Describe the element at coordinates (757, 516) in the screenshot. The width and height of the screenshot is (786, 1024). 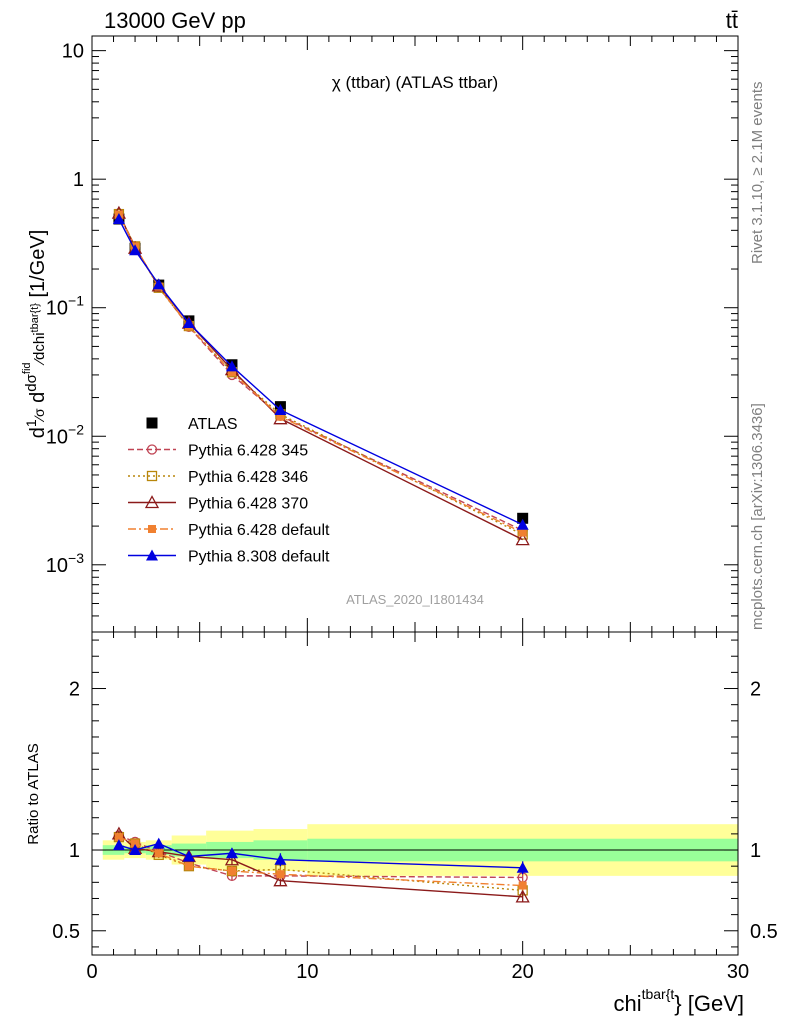
I see `mcplots-label: mcplots.cern.ch [arXiv:1306.3436]` at that location.